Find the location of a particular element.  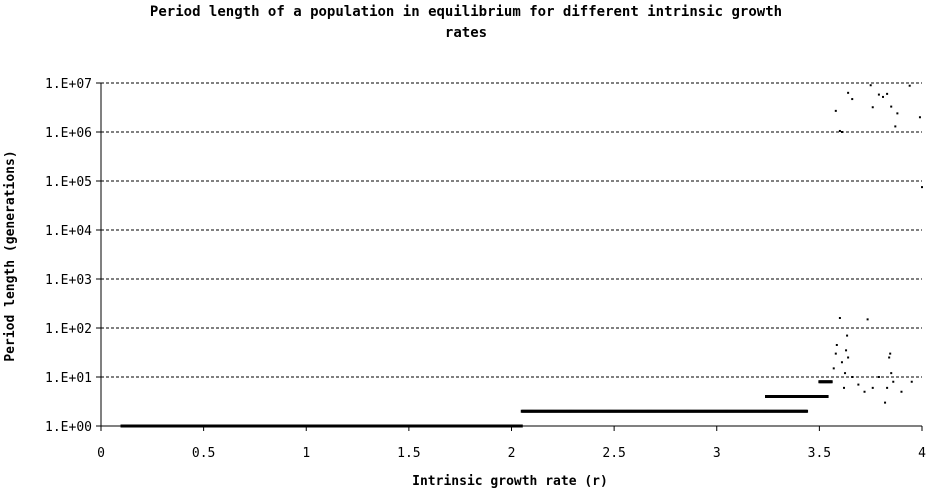

x-tick-label: 4 is located at coordinates (922, 453).